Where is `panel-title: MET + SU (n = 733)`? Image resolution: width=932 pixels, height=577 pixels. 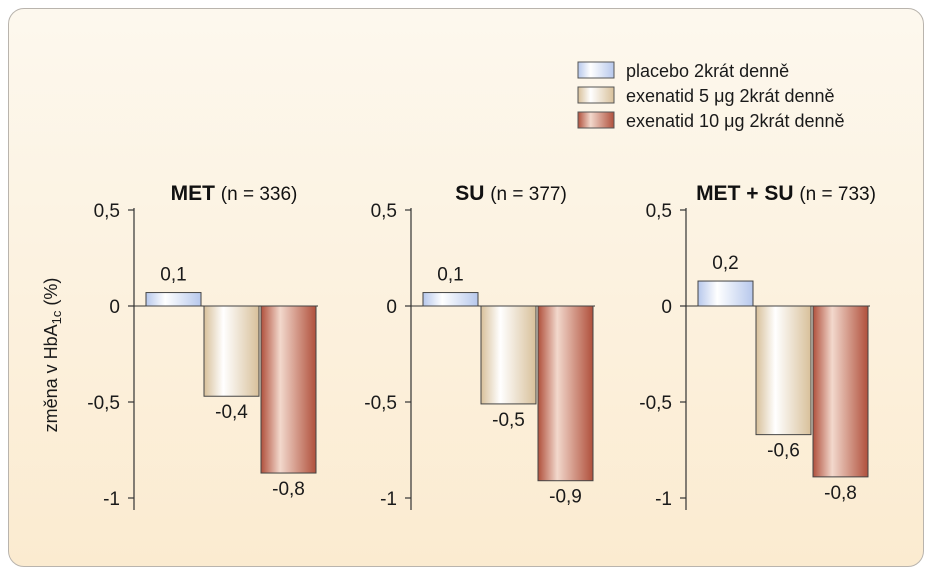
panel-title: MET + SU (n = 733) is located at coordinates (786, 193).